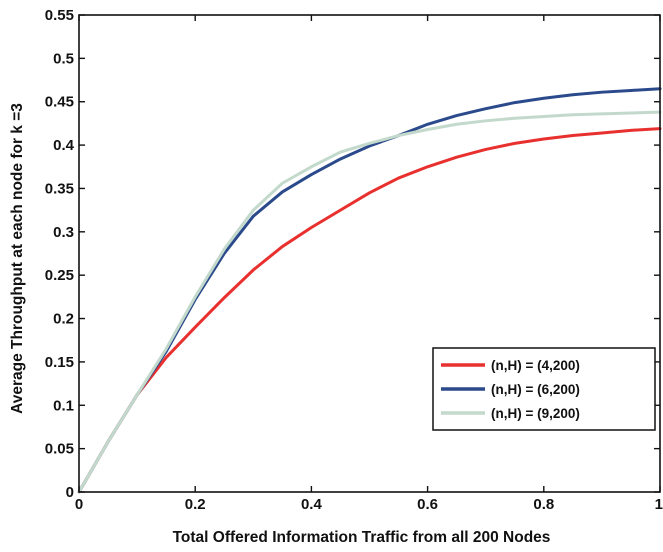 This screenshot has width=663, height=552. I want to click on y-tick-label: 0.55, so click(59, 15).